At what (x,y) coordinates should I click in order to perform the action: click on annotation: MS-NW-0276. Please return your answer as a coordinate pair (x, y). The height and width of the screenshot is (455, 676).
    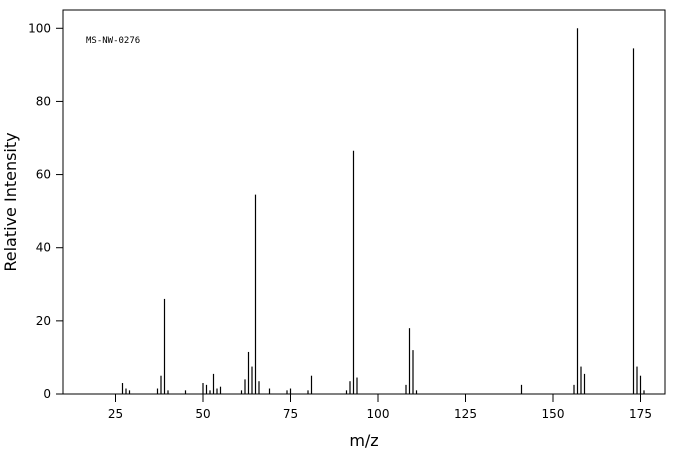
    Looking at the image, I should click on (113, 41).